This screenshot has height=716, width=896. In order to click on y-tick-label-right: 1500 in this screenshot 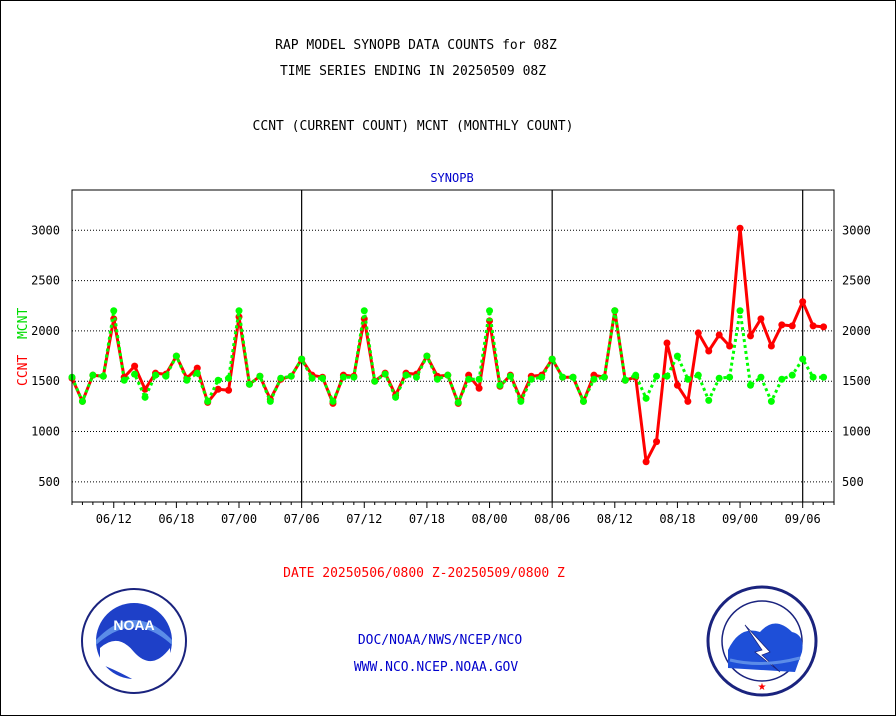, I will do `click(856, 381)`.